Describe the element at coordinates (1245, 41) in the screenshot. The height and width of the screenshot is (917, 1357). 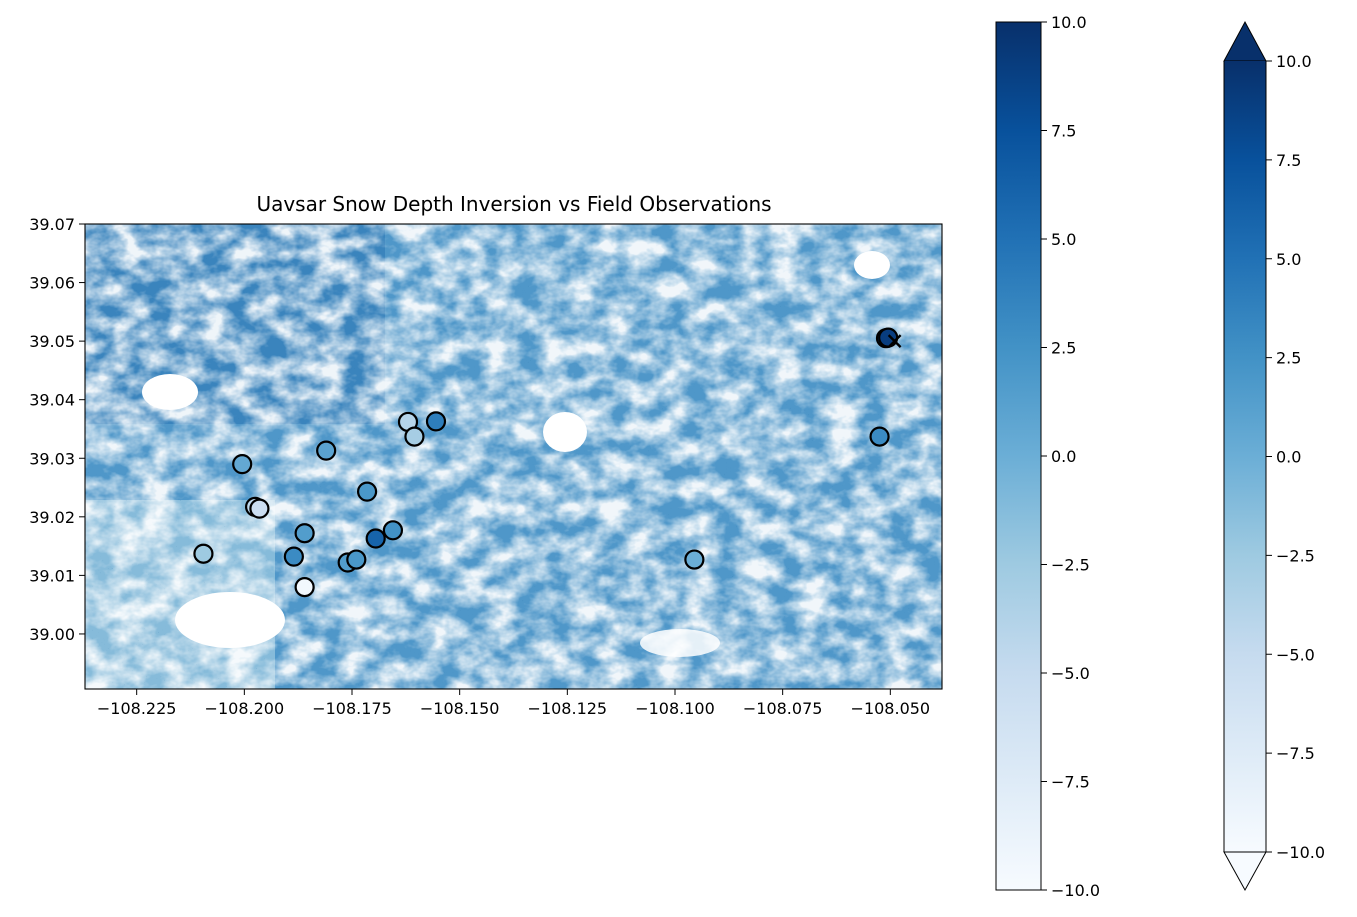
I see `colorbar-2-extend-max` at that location.